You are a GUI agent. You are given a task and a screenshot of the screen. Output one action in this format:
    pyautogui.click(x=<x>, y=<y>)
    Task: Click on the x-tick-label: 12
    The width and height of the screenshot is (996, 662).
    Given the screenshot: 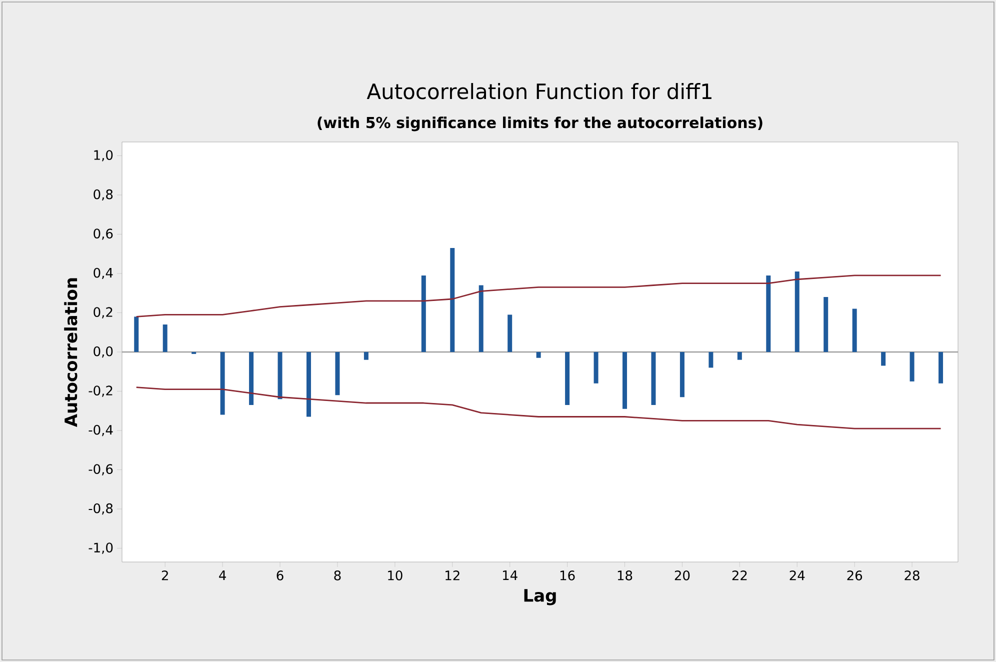 What is the action you would take?
    pyautogui.click(x=453, y=575)
    